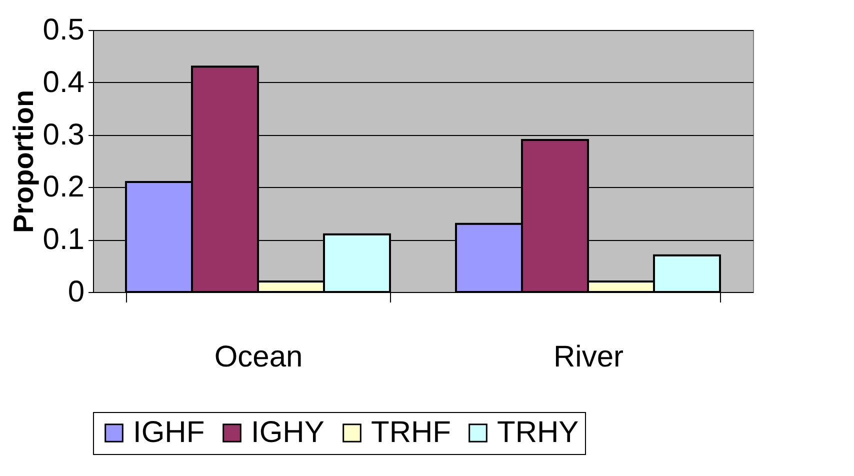 This screenshot has height=476, width=854. Describe the element at coordinates (287, 432) in the screenshot. I see `legend-label: IGHY` at that location.